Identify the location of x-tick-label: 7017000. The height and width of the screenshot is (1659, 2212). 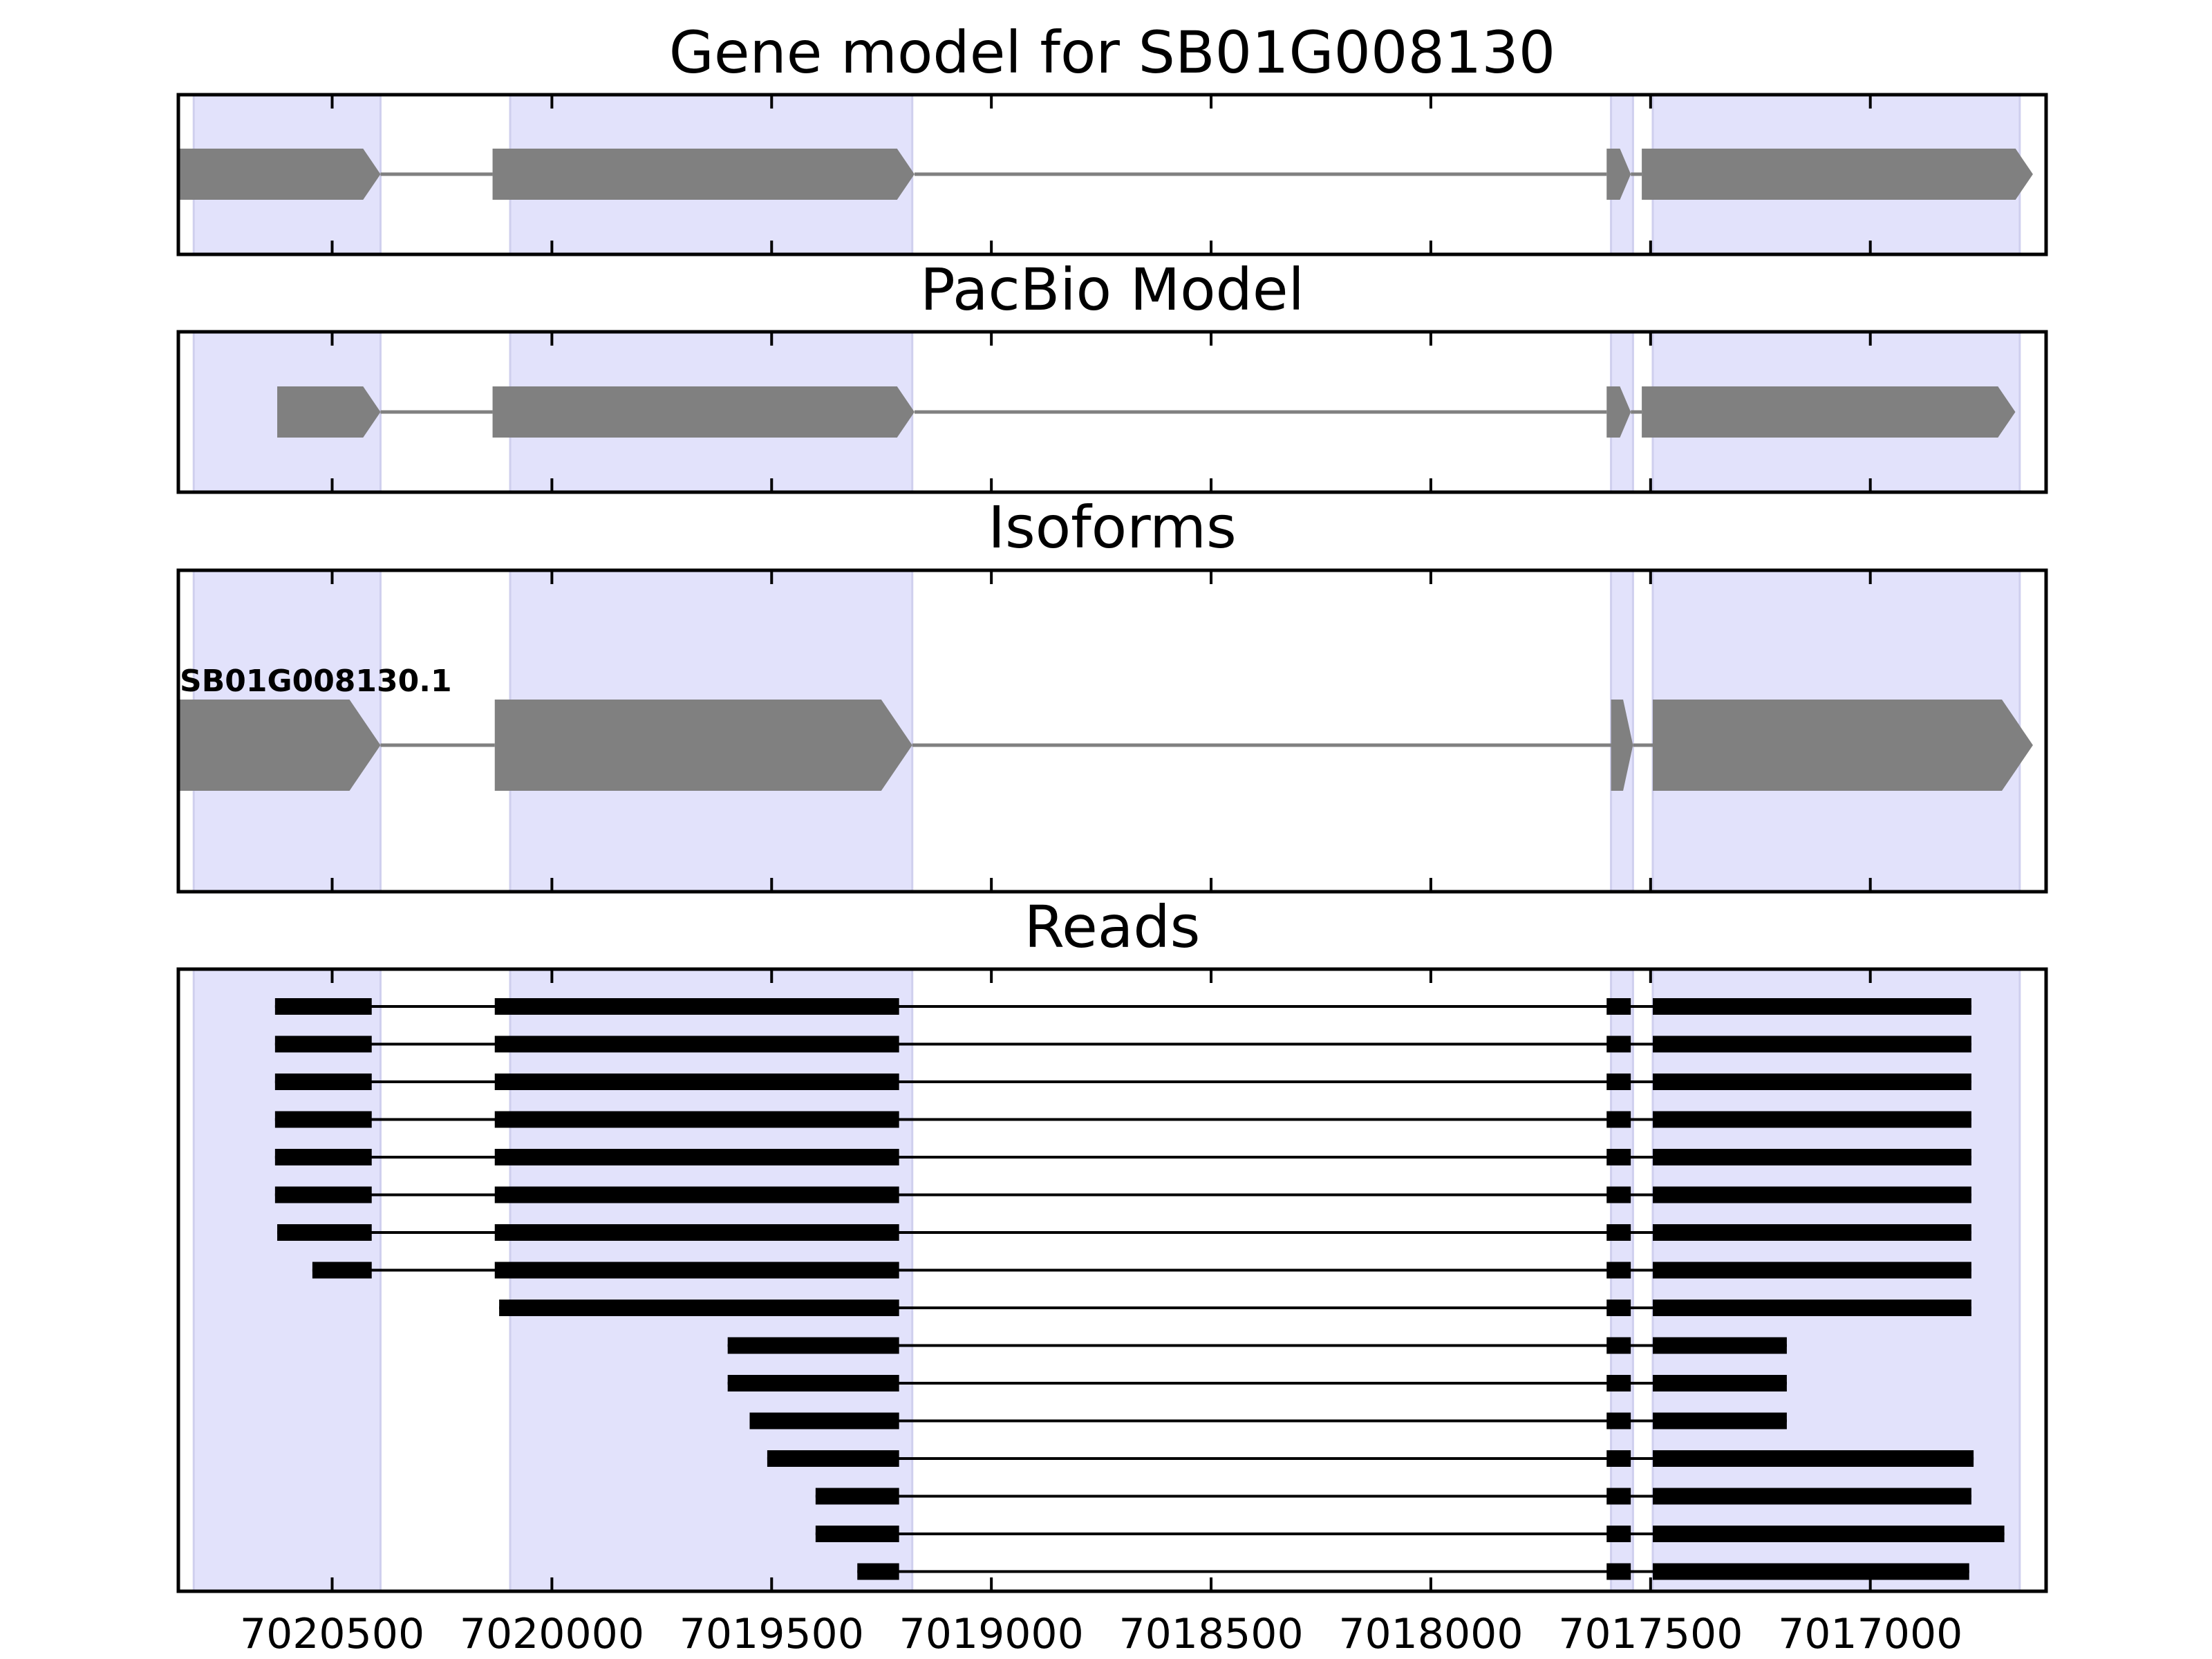
(1870, 1634).